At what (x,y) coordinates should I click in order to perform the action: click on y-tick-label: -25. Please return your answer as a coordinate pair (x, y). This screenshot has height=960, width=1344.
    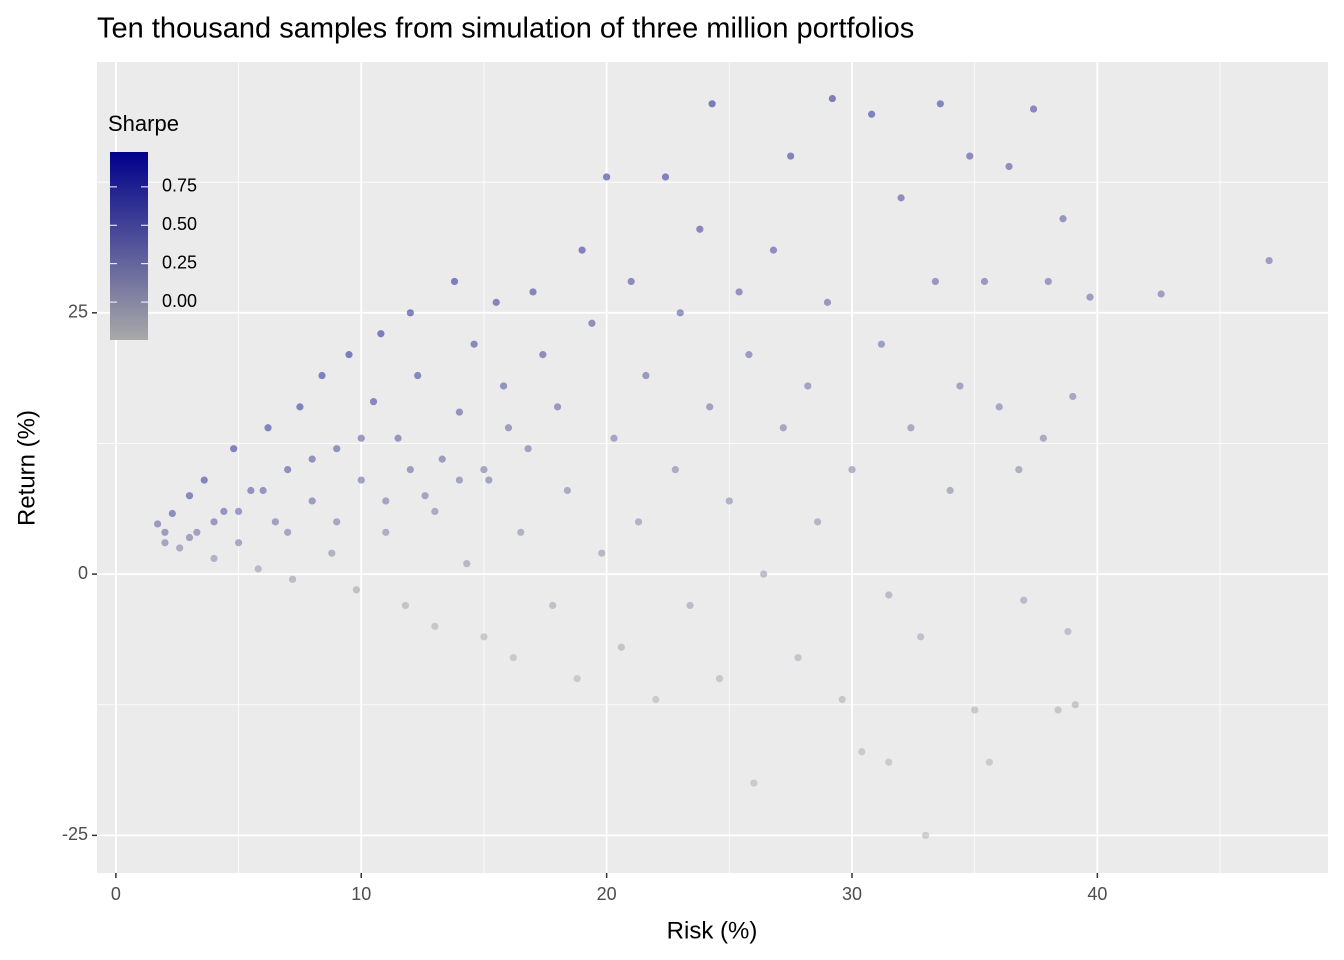
    Looking at the image, I should click on (75, 834).